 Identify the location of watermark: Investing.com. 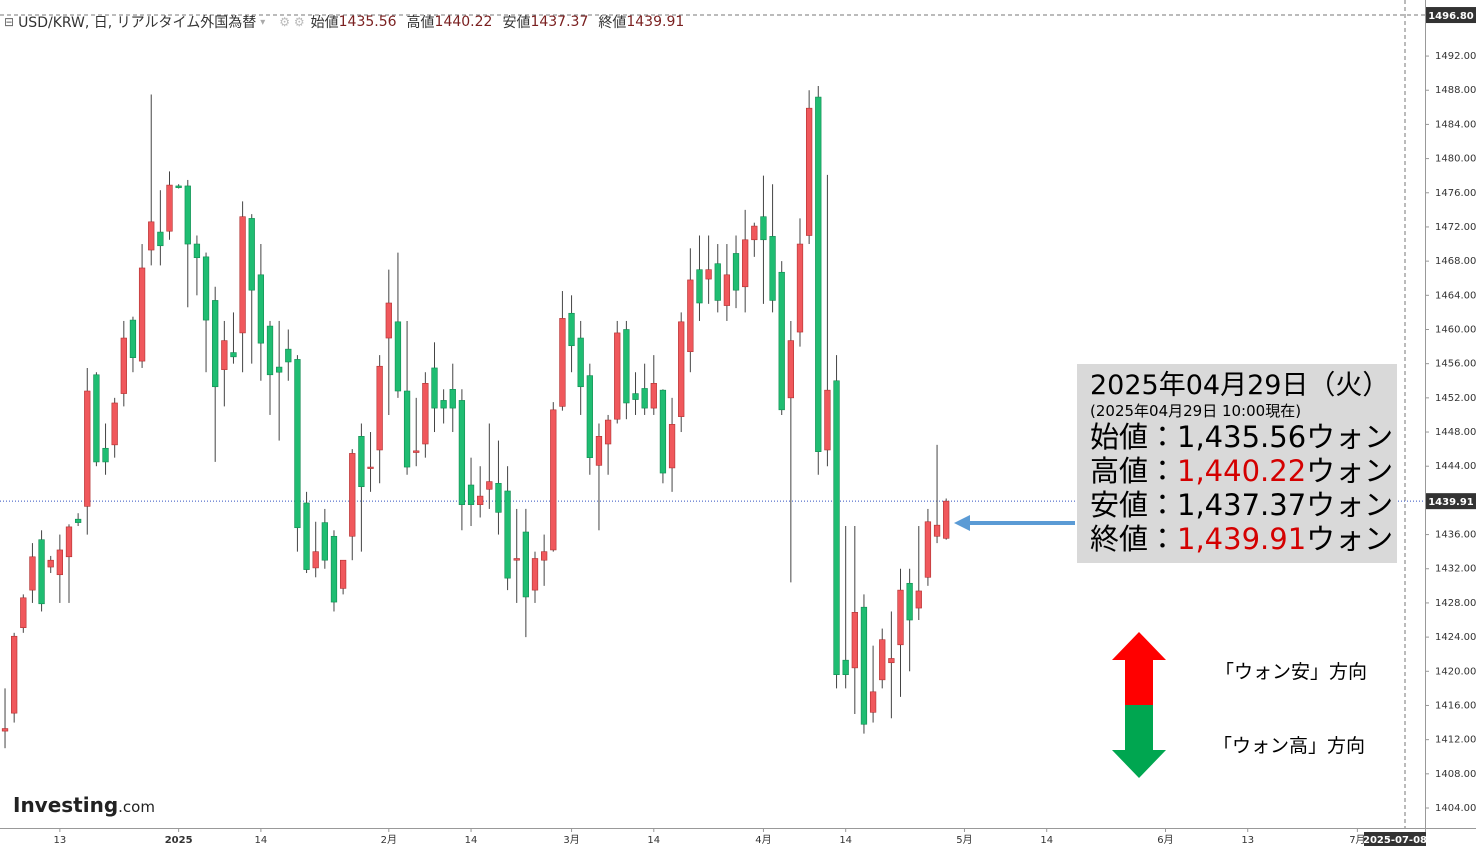
(84, 805).